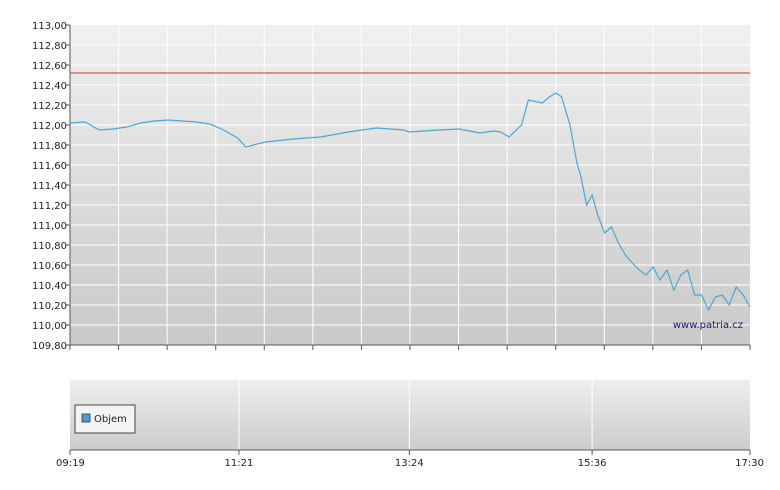  I want to click on volume-legend-label: Objem, so click(110, 419).